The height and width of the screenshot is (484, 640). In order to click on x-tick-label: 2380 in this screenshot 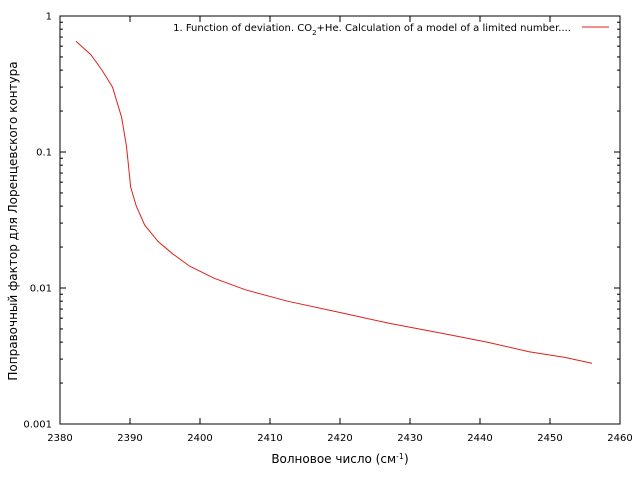, I will do `click(59, 438)`.